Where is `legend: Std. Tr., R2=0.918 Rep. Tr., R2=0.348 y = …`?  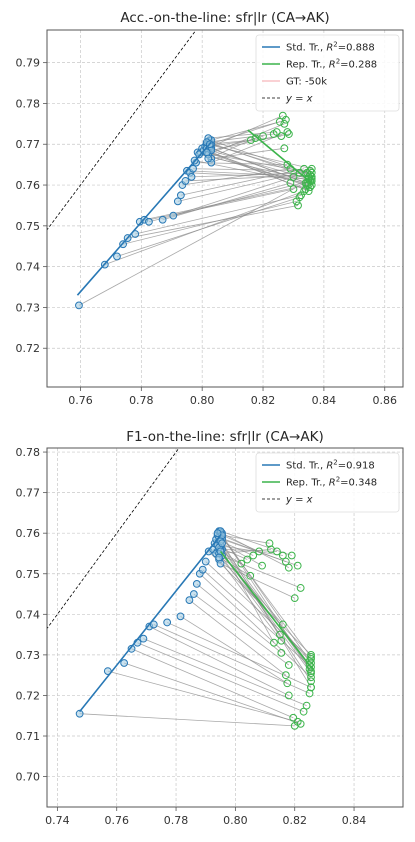
legend: Std. Tr., R2=0.918 Rep. Tr., R2=0.348 y = … is located at coordinates (327, 482).